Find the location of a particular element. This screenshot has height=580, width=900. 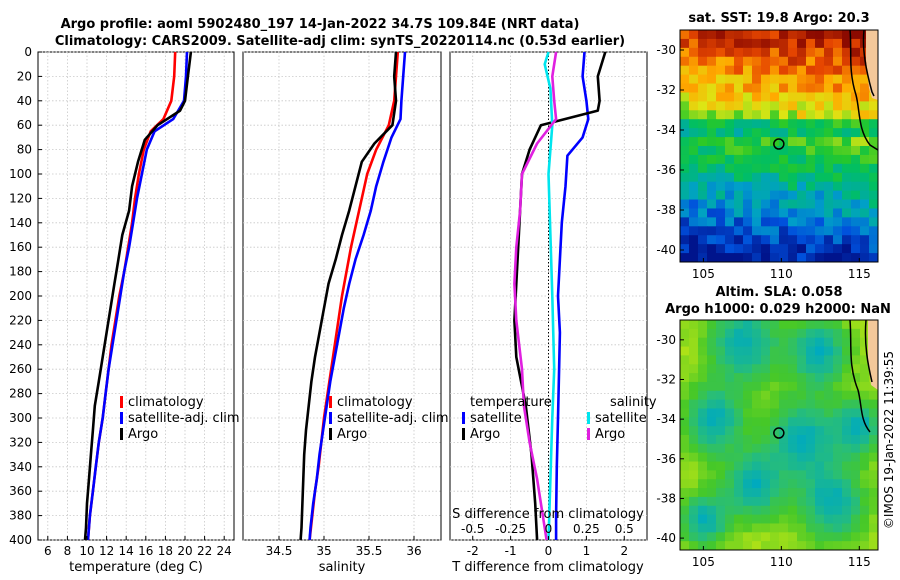

x-tick-label: 24 is located at coordinates (224, 551).